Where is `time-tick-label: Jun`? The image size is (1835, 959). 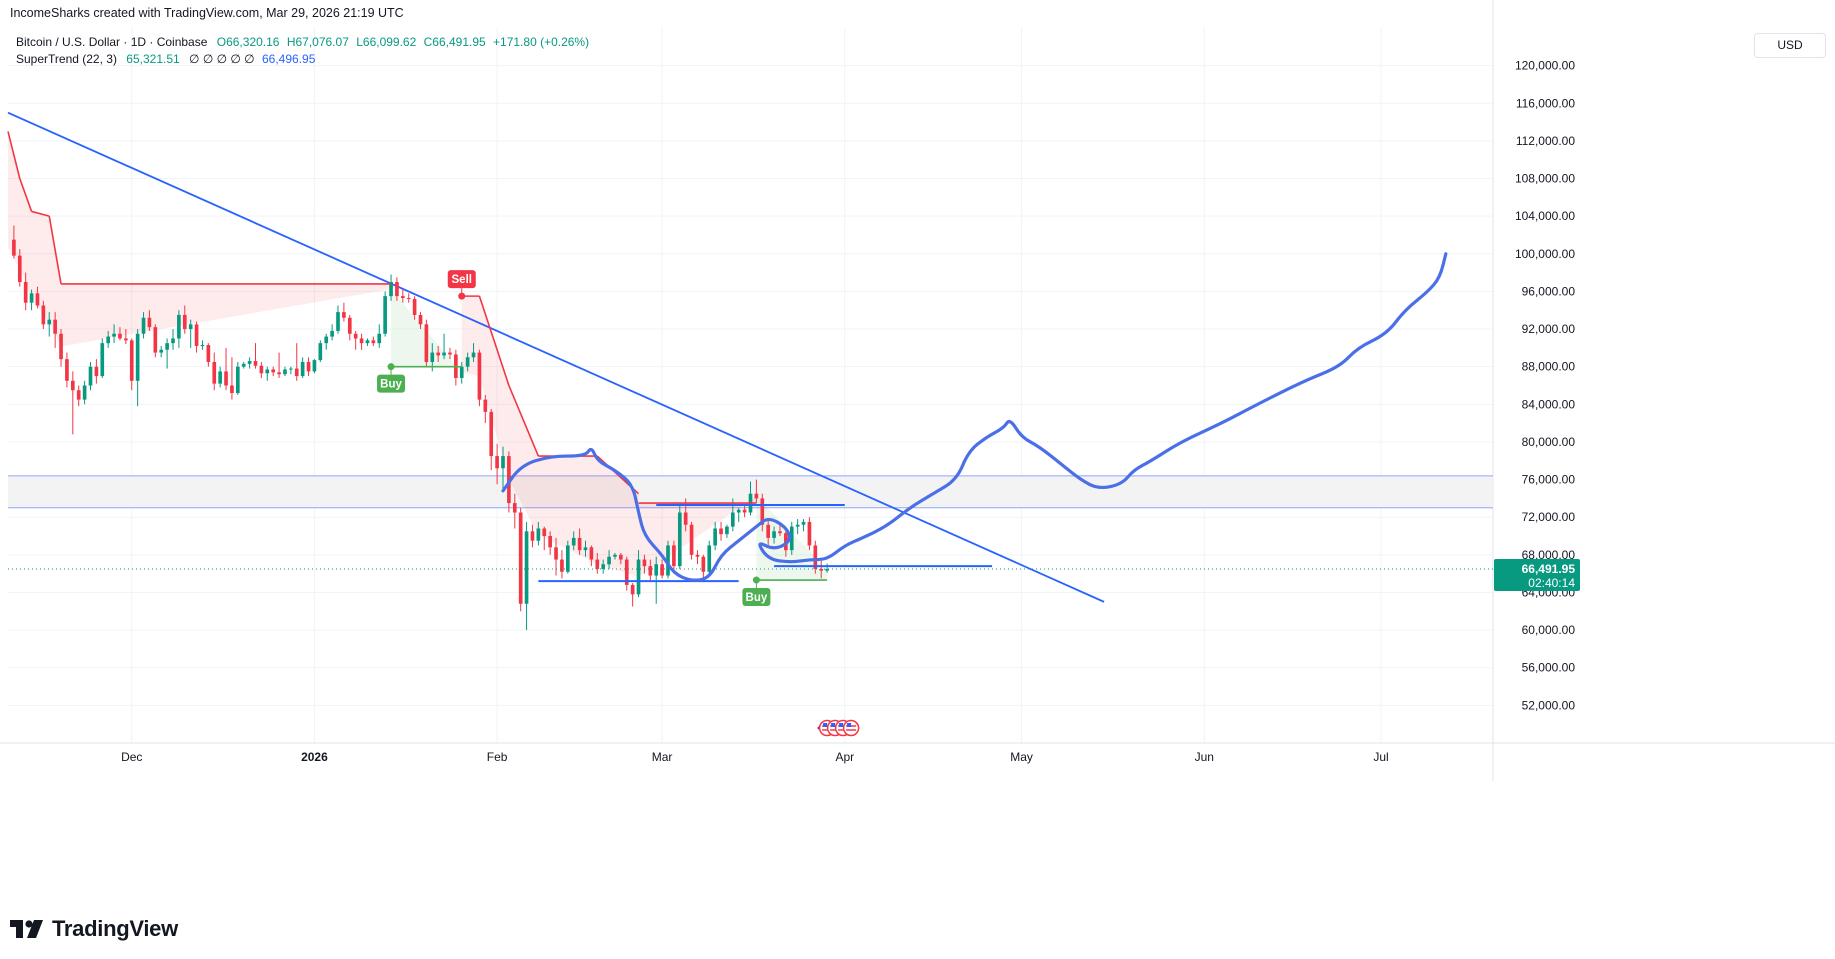
time-tick-label: Jun is located at coordinates (1204, 757).